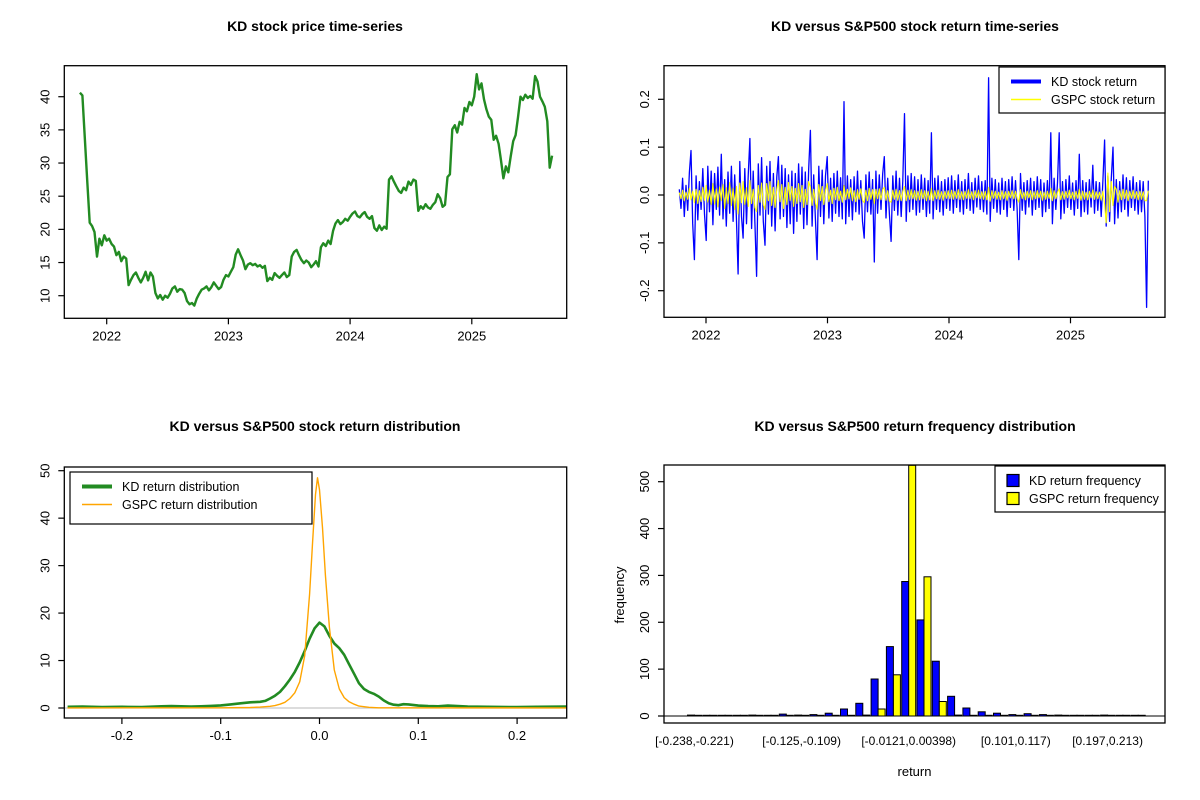  I want to click on bar-kd-return-frequency-bin17, so click(951, 706).